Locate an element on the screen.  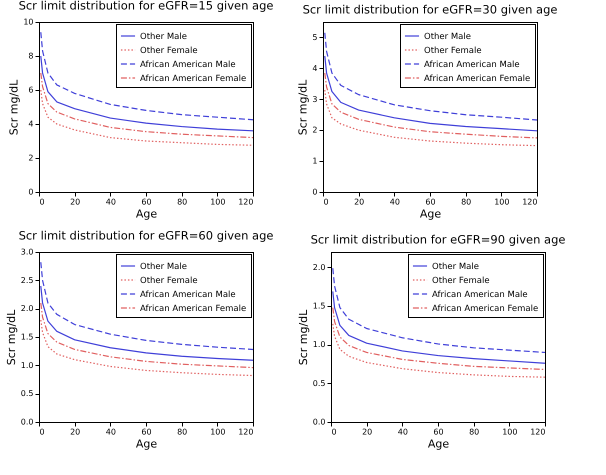
y-tick-label: 5 is located at coordinates (315, 37).